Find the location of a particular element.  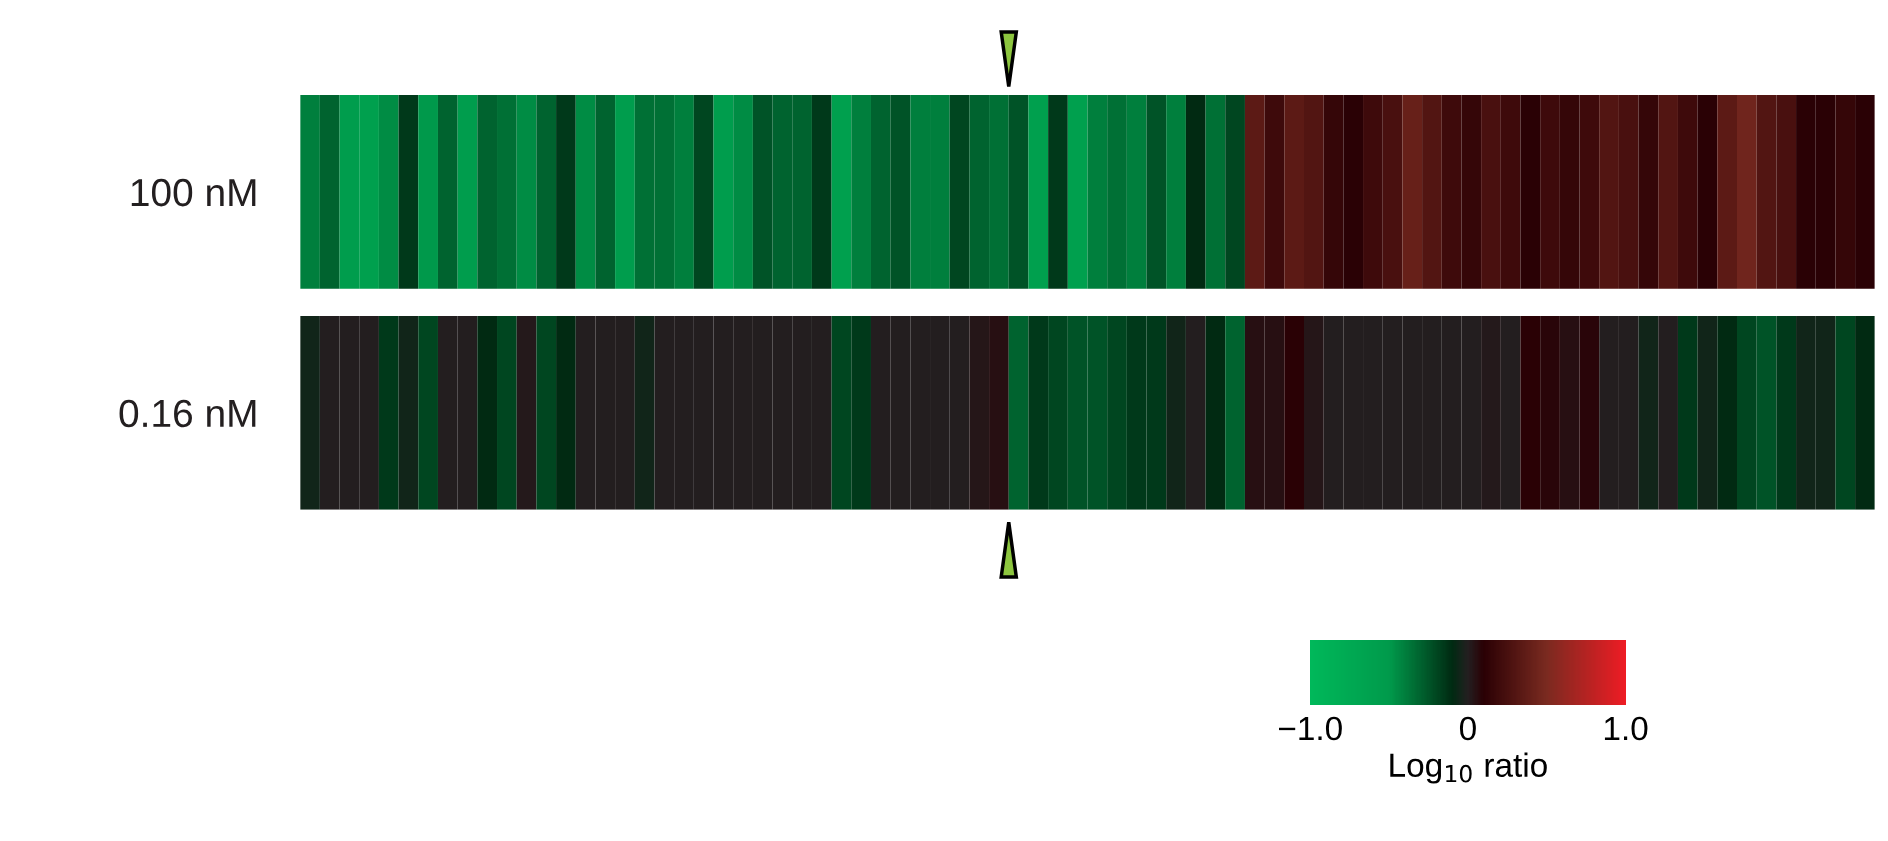

color-bar-label: −1.0 is located at coordinates (1310, 728).